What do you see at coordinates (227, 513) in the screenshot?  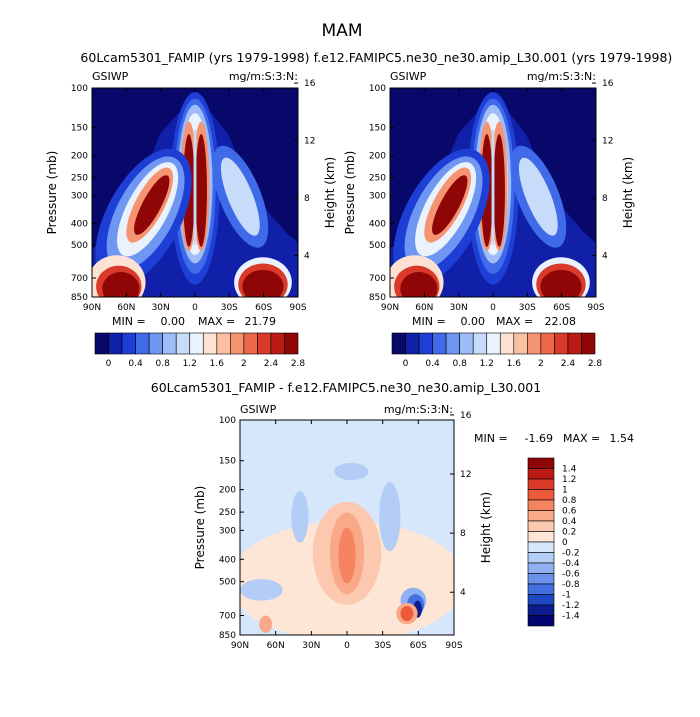 I see `p3-ptick-label: 250` at bounding box center [227, 513].